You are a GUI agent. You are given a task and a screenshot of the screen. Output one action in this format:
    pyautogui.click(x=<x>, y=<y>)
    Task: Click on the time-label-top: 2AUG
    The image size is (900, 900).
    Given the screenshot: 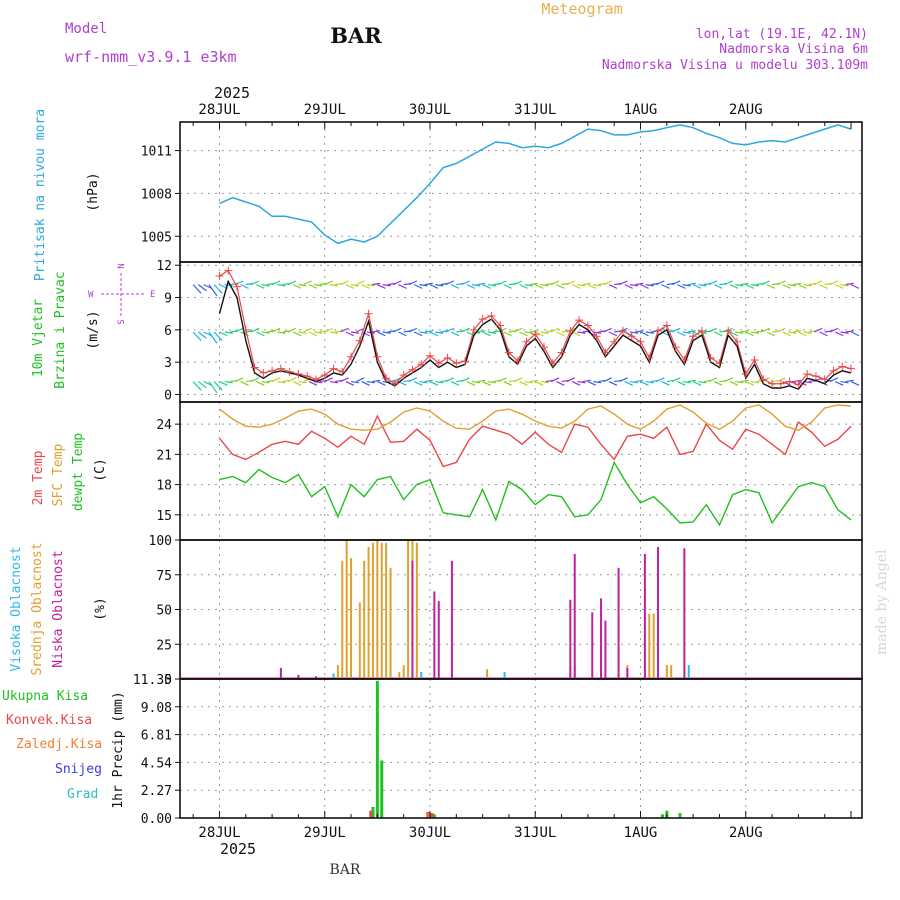 What is the action you would take?
    pyautogui.click(x=746, y=110)
    